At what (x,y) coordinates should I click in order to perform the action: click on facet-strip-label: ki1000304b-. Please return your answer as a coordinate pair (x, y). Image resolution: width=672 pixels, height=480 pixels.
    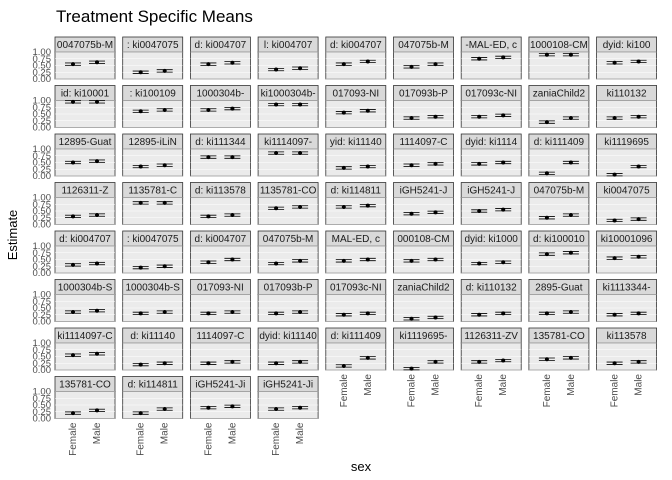
    Looking at the image, I should click on (288, 94).